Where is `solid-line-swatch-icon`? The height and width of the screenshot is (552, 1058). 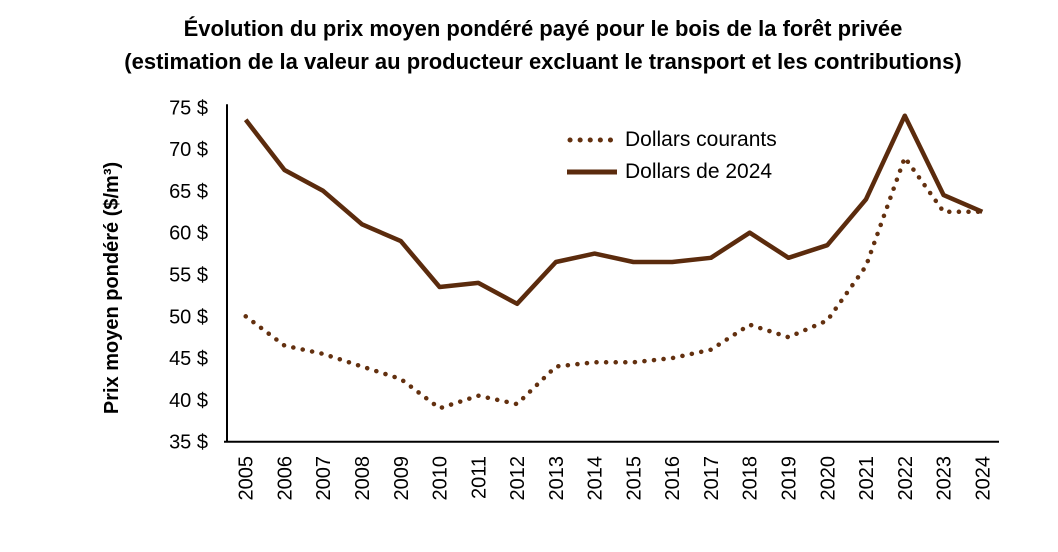
solid-line-swatch-icon is located at coordinates (592, 172).